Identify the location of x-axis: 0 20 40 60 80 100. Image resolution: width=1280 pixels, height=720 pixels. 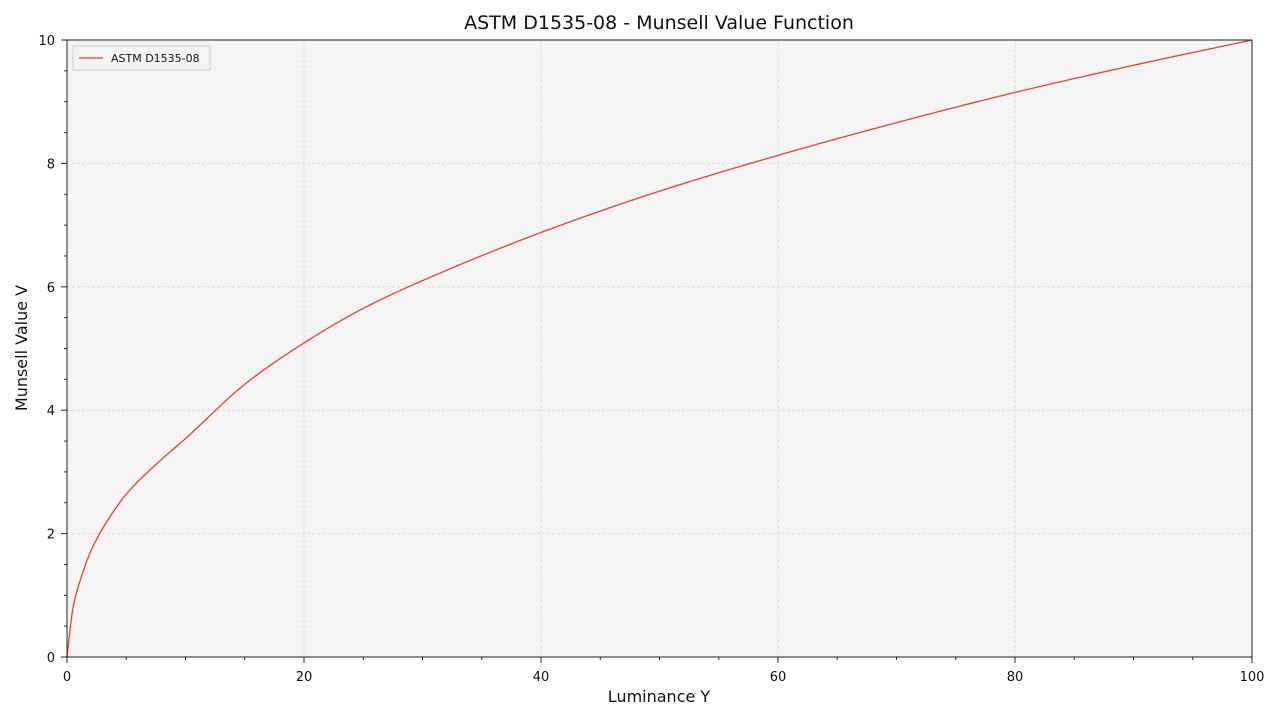
(664, 671).